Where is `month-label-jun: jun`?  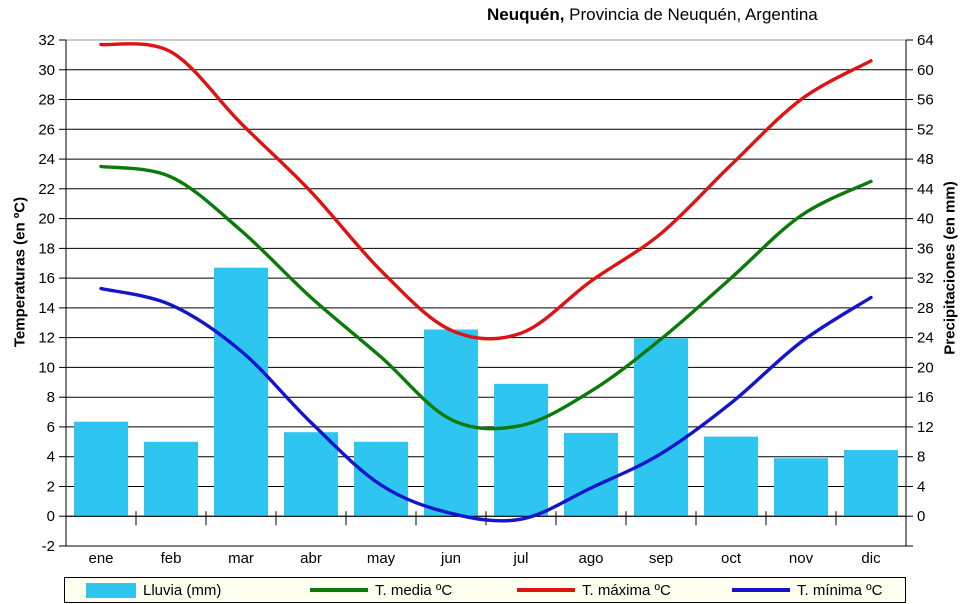 month-label-jun: jun is located at coordinates (450, 558).